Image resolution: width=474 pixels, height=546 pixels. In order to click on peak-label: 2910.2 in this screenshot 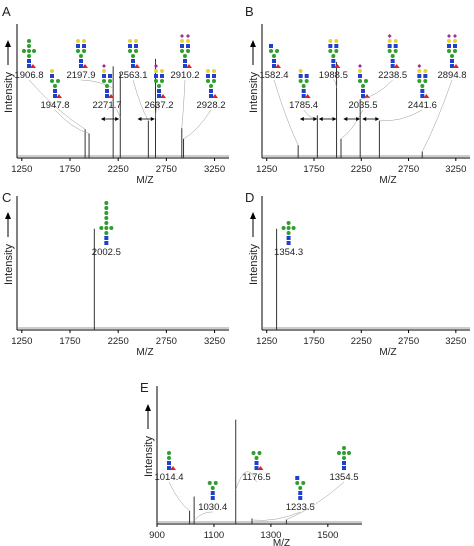, I will do `click(184, 75)`.